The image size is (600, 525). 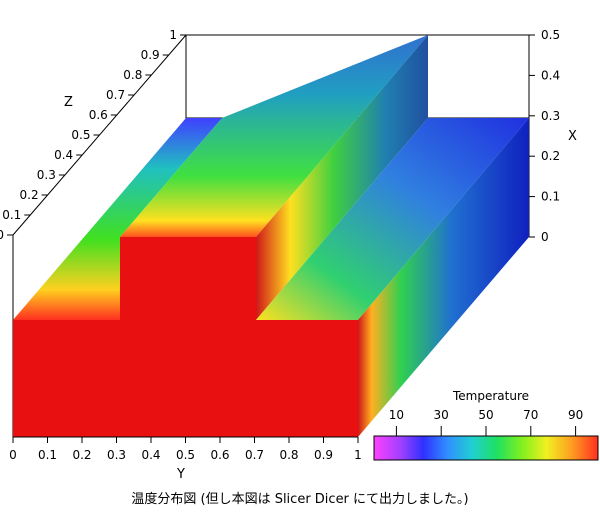 I want to click on z-tick-label: 0.6, so click(x=98, y=115).